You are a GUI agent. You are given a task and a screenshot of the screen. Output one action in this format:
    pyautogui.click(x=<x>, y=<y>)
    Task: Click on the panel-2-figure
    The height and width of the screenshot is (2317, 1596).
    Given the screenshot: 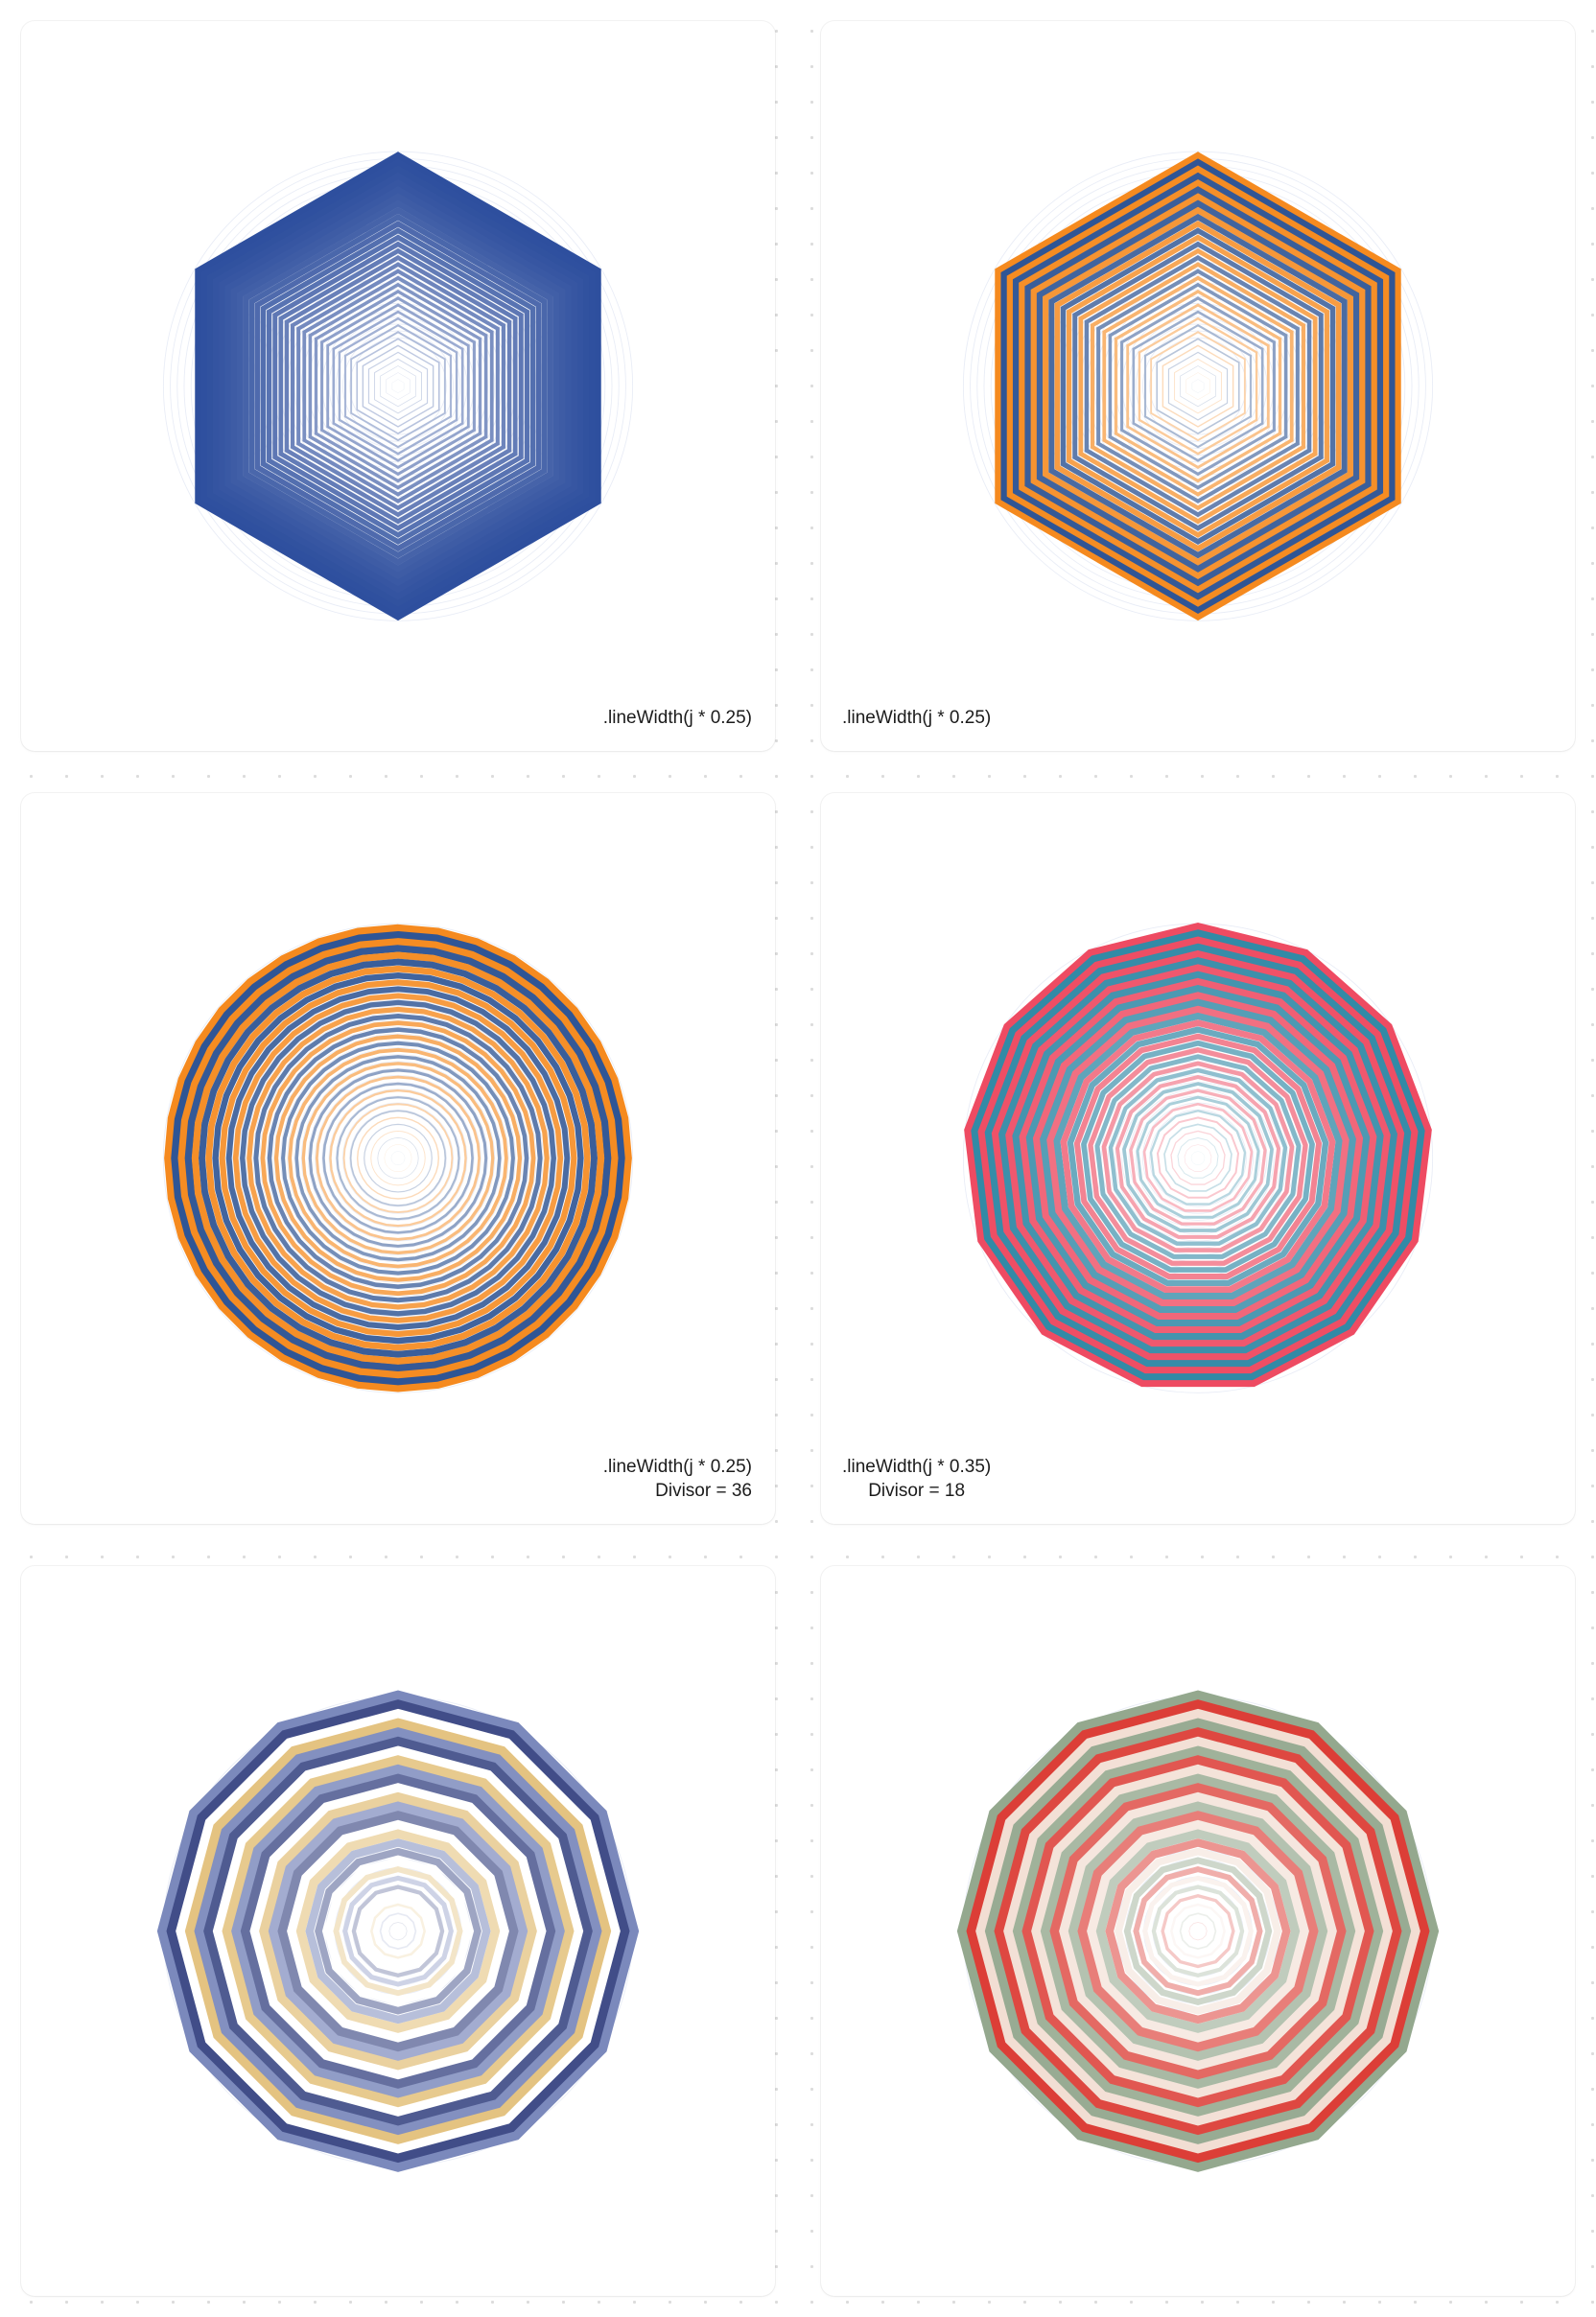 What is the action you would take?
    pyautogui.click(x=1198, y=386)
    